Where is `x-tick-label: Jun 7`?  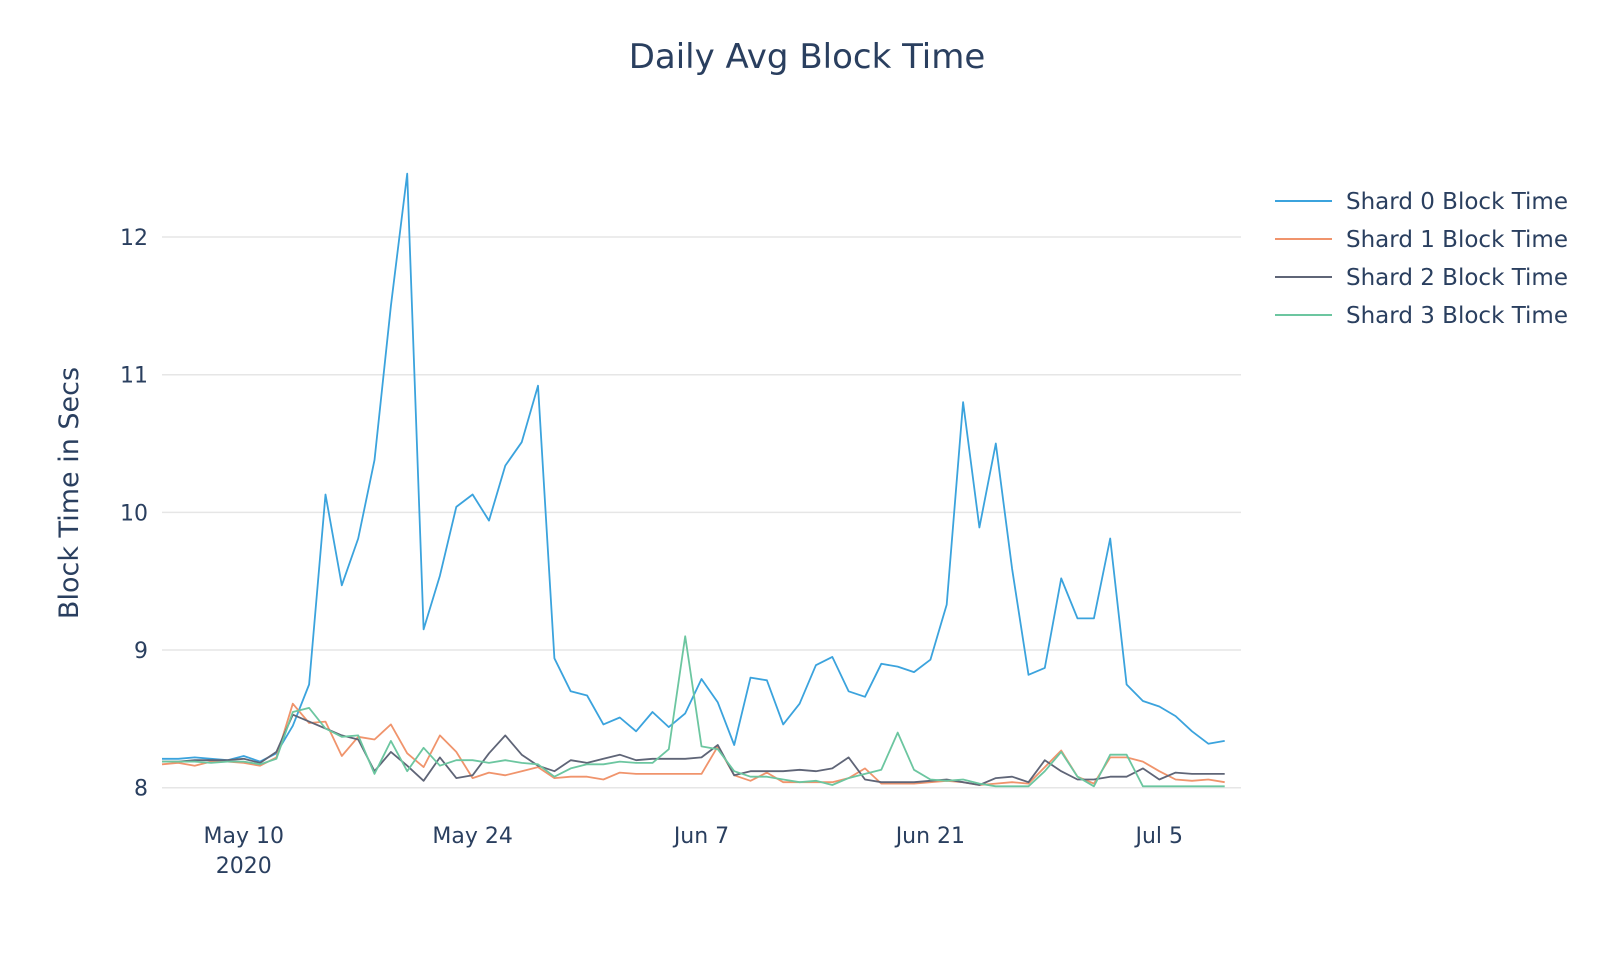 x-tick-label: Jun 7 is located at coordinates (700, 836).